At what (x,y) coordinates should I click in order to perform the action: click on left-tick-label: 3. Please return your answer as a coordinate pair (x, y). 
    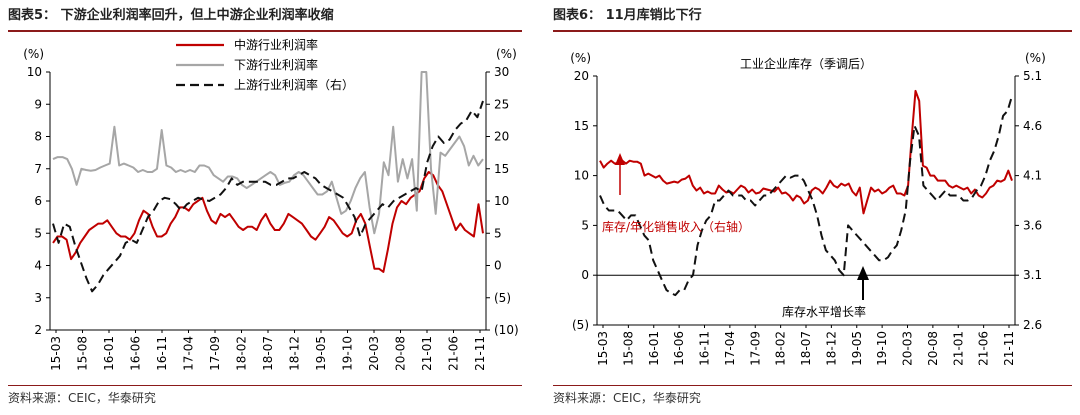
    Looking at the image, I should click on (38, 298).